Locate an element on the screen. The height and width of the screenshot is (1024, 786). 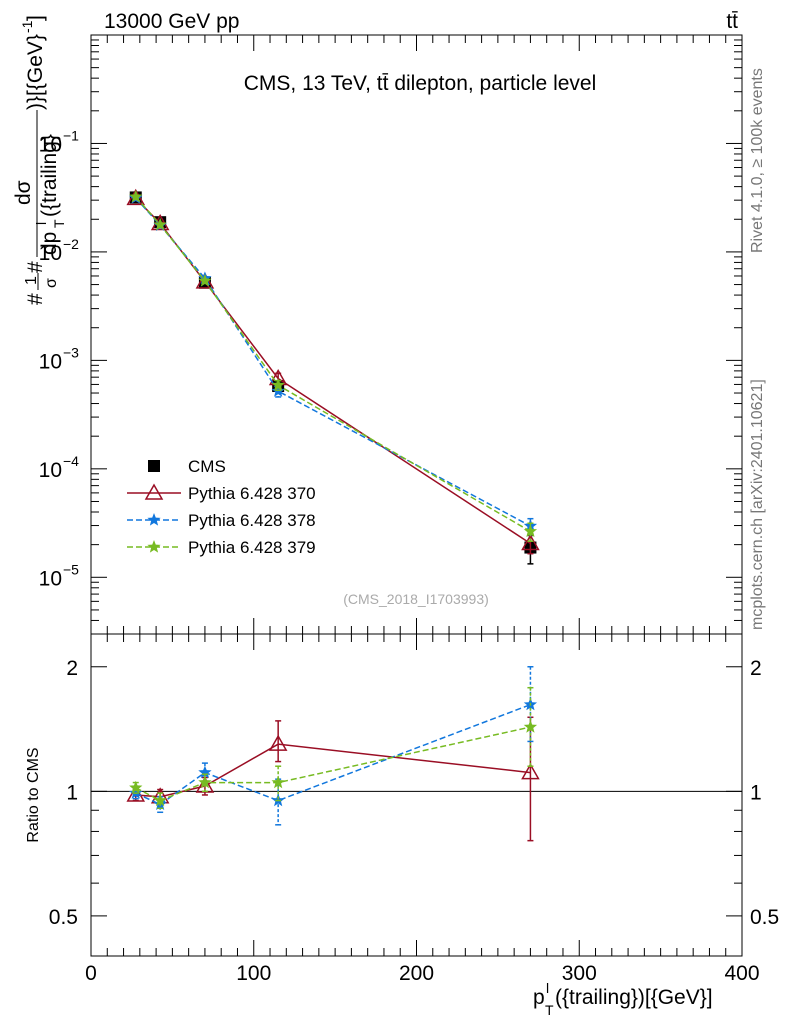
ylabel-hash-2: # is located at coordinates (35, 267).